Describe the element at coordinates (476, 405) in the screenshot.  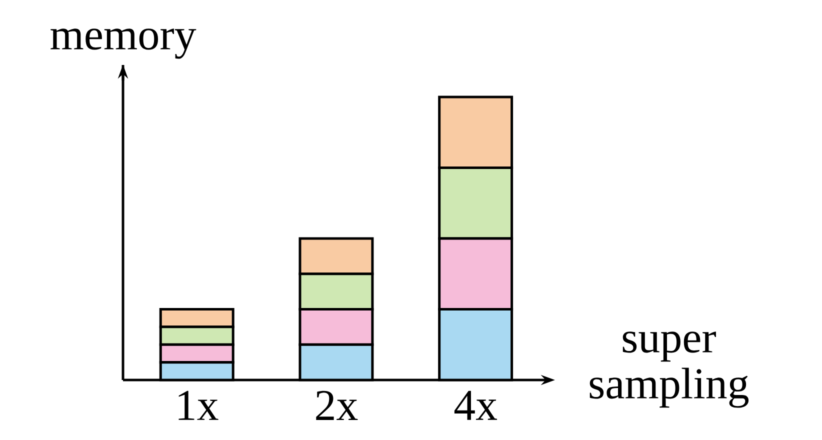
I see `x-tick-label: 4x` at that location.